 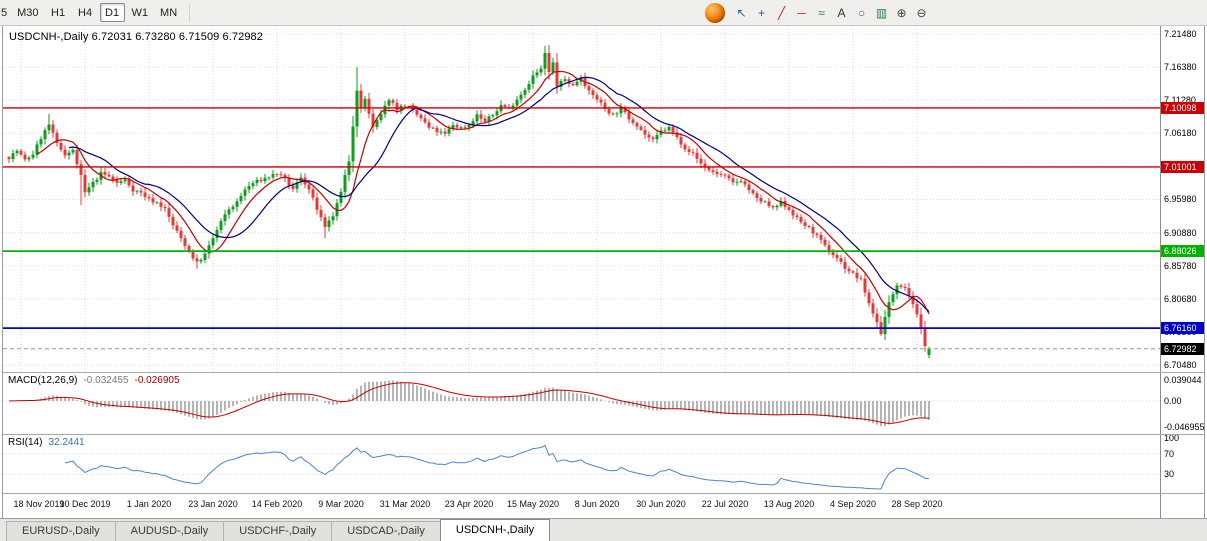 I want to click on price-level-badge: 7.01001, so click(x=1182, y=166).